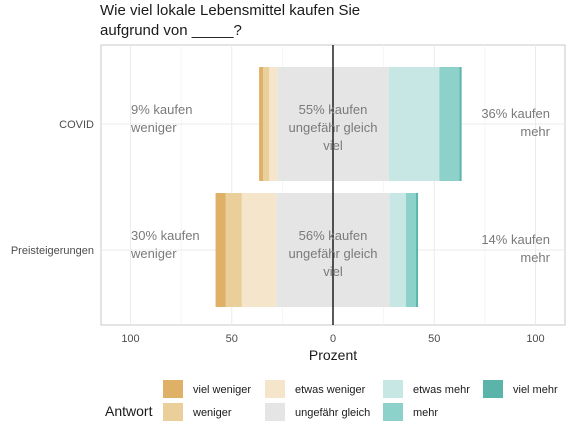 Image resolution: width=572 pixels, height=442 pixels. Describe the element at coordinates (266, 124) in the screenshot. I see `bar-covid-weniger` at that location.